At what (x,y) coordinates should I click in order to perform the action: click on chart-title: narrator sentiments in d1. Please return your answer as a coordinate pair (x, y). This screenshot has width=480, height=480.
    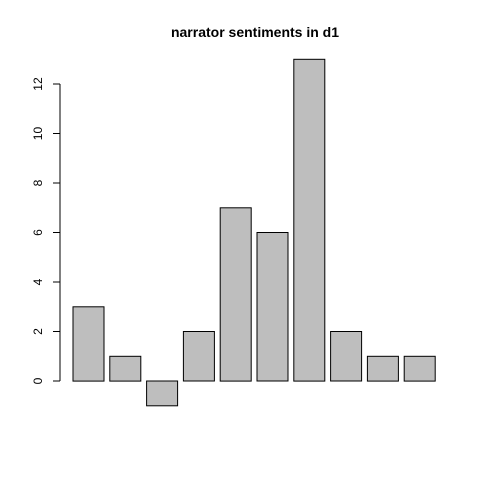
    Looking at the image, I should click on (255, 32).